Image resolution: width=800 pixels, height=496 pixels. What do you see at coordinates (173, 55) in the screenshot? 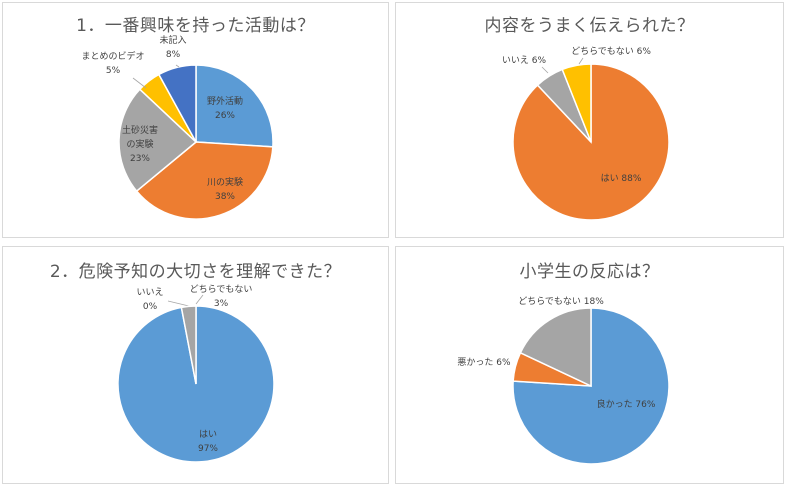
I see `data-label: 8%` at bounding box center [173, 55].